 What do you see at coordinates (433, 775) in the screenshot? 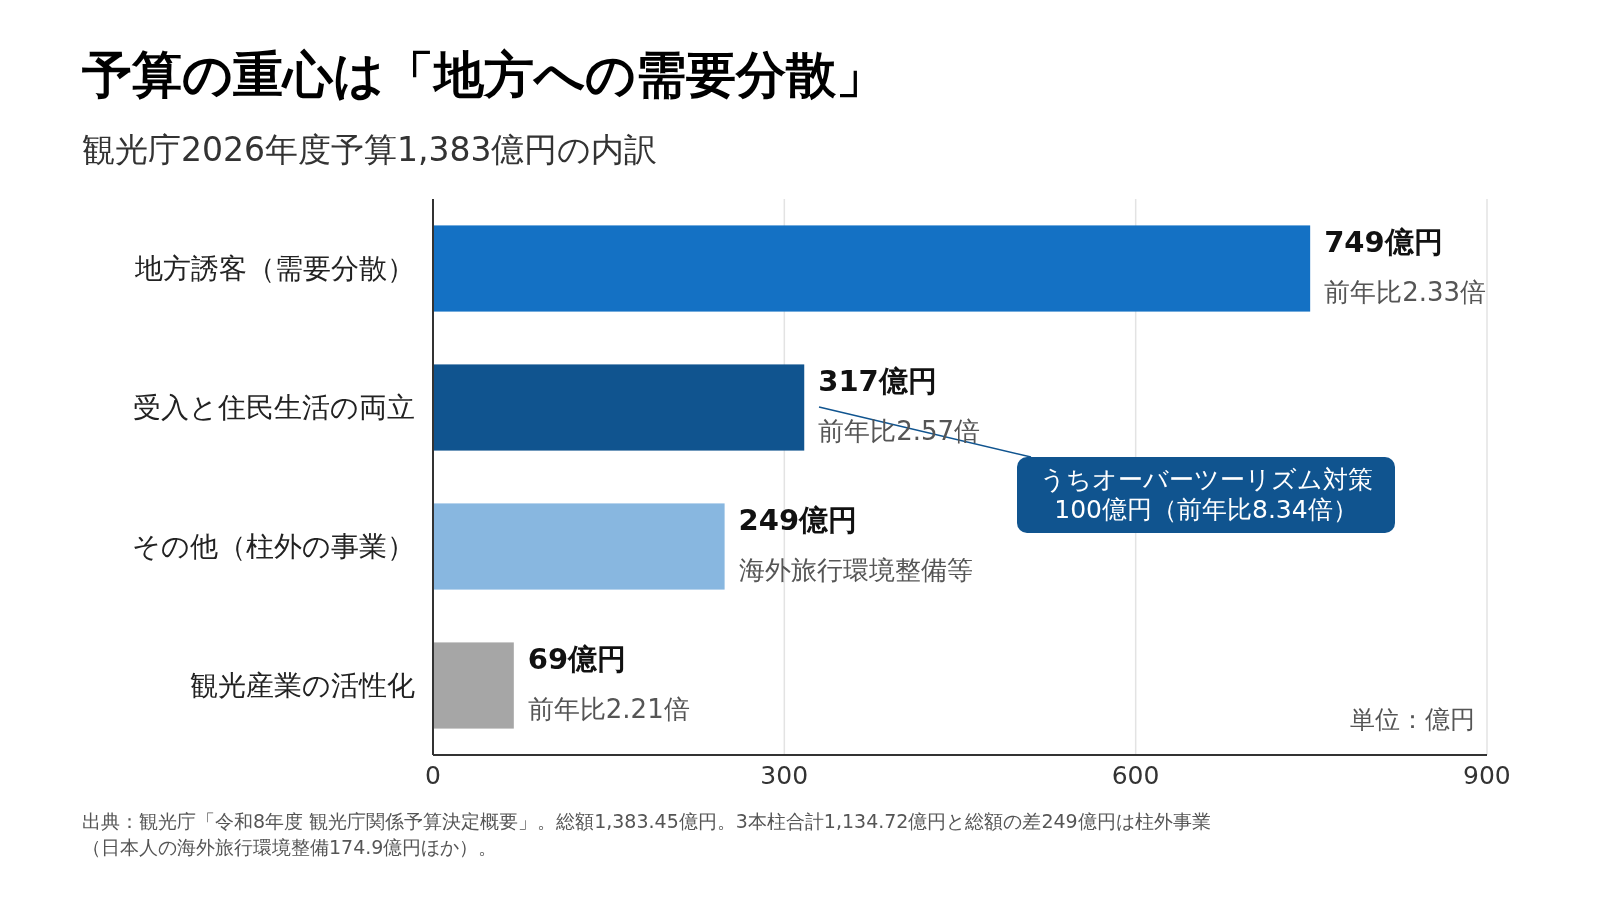
I see `x-tick-label: 0` at bounding box center [433, 775].